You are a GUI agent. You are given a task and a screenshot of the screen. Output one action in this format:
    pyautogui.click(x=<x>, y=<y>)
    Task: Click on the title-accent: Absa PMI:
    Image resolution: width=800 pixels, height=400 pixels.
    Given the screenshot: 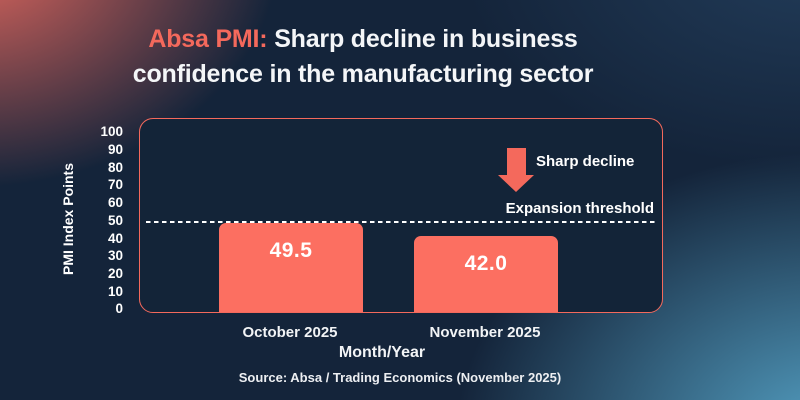 What is the action you would take?
    pyautogui.click(x=208, y=39)
    